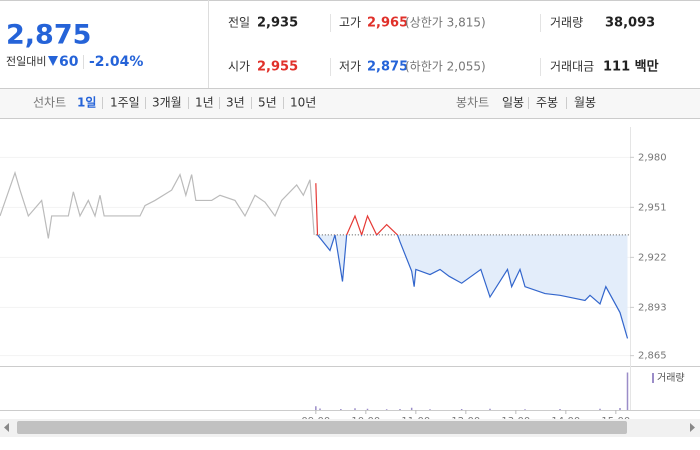 This screenshot has width=700, height=450. What do you see at coordinates (566, 23) in the screenshot?
I see `info-label: 거래량` at bounding box center [566, 23].